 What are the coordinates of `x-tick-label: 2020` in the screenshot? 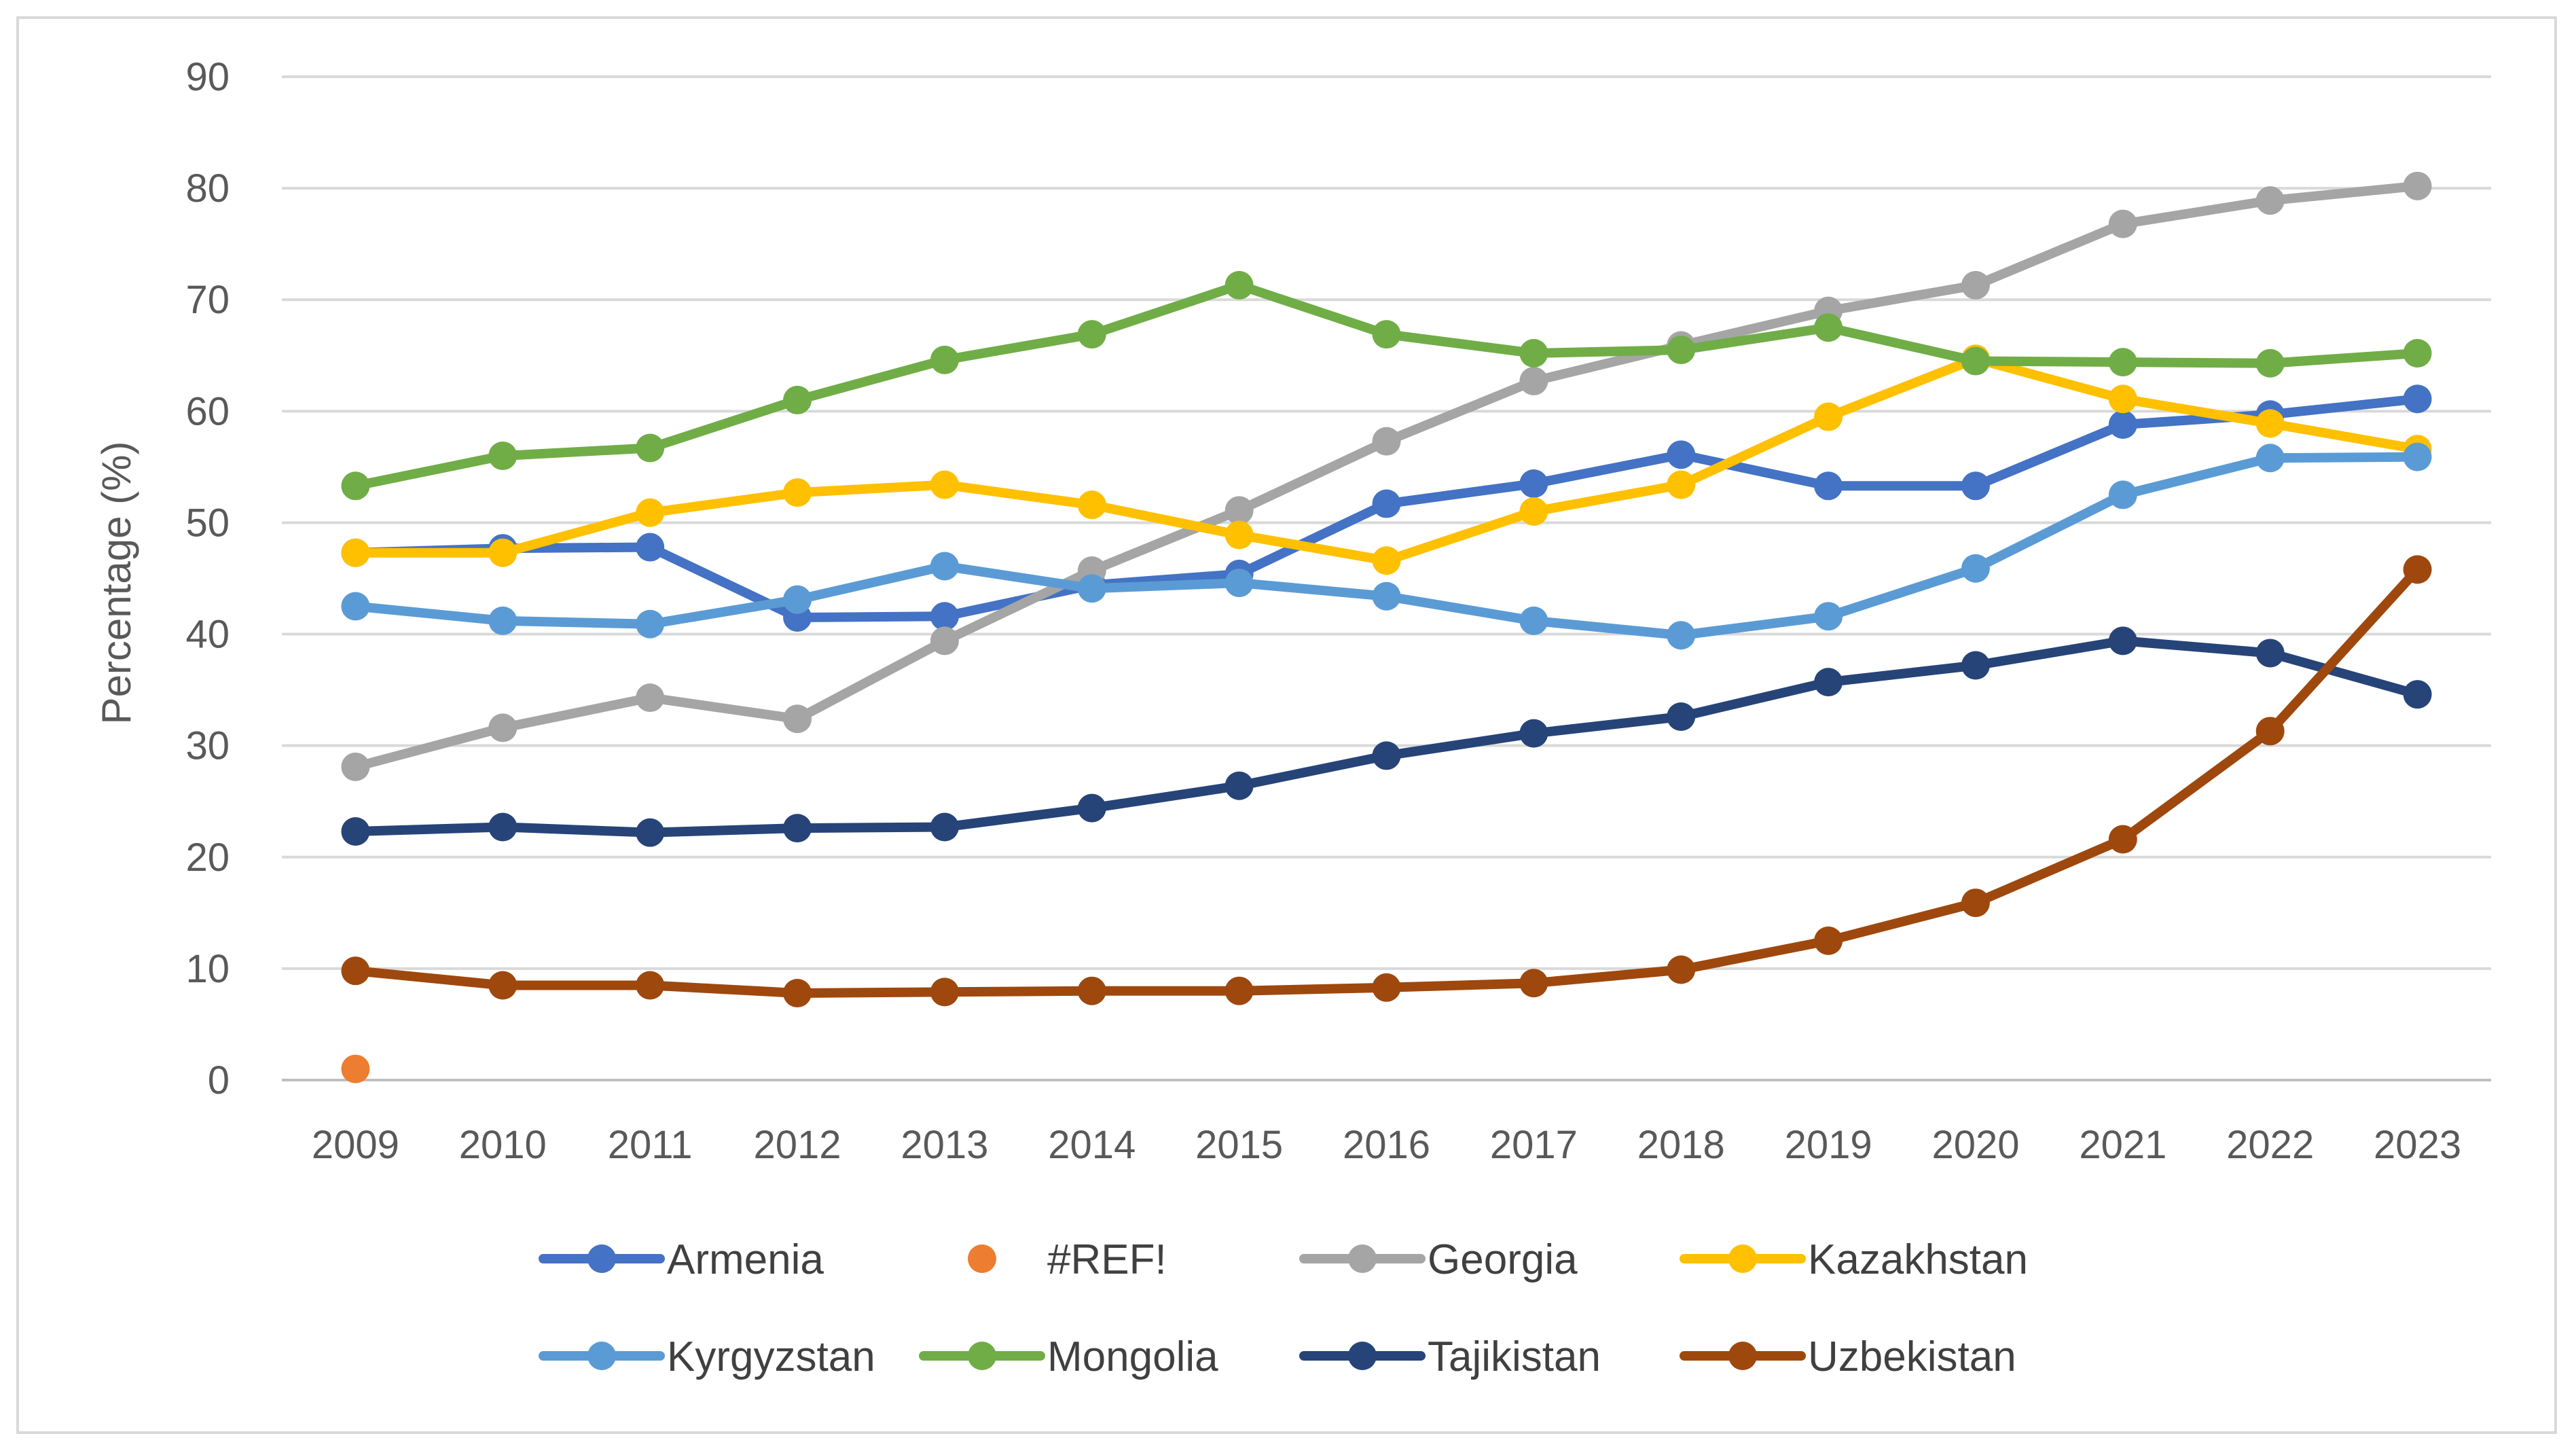 It's located at (1975, 1145).